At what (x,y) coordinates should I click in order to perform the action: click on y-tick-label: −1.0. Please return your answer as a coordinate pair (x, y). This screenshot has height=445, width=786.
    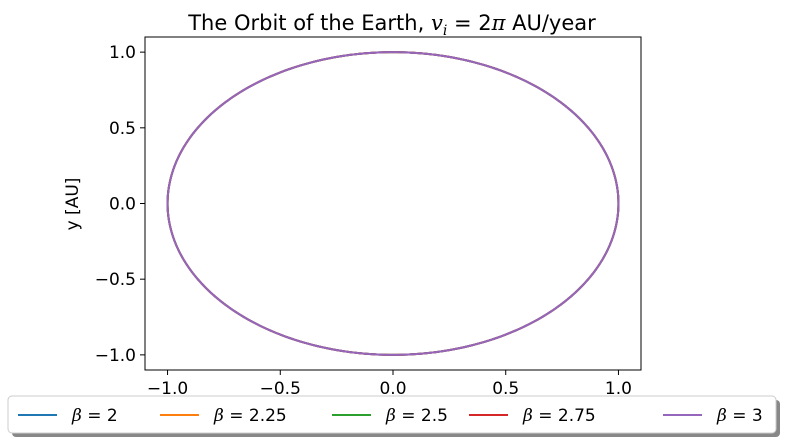
    Looking at the image, I should click on (115, 356).